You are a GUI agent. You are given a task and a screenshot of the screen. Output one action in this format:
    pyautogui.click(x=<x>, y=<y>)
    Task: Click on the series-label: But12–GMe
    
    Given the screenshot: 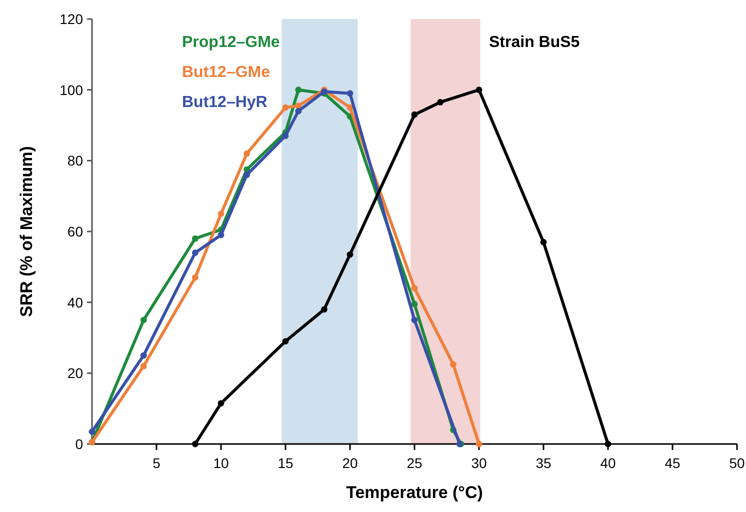 What is the action you would take?
    pyautogui.click(x=226, y=72)
    